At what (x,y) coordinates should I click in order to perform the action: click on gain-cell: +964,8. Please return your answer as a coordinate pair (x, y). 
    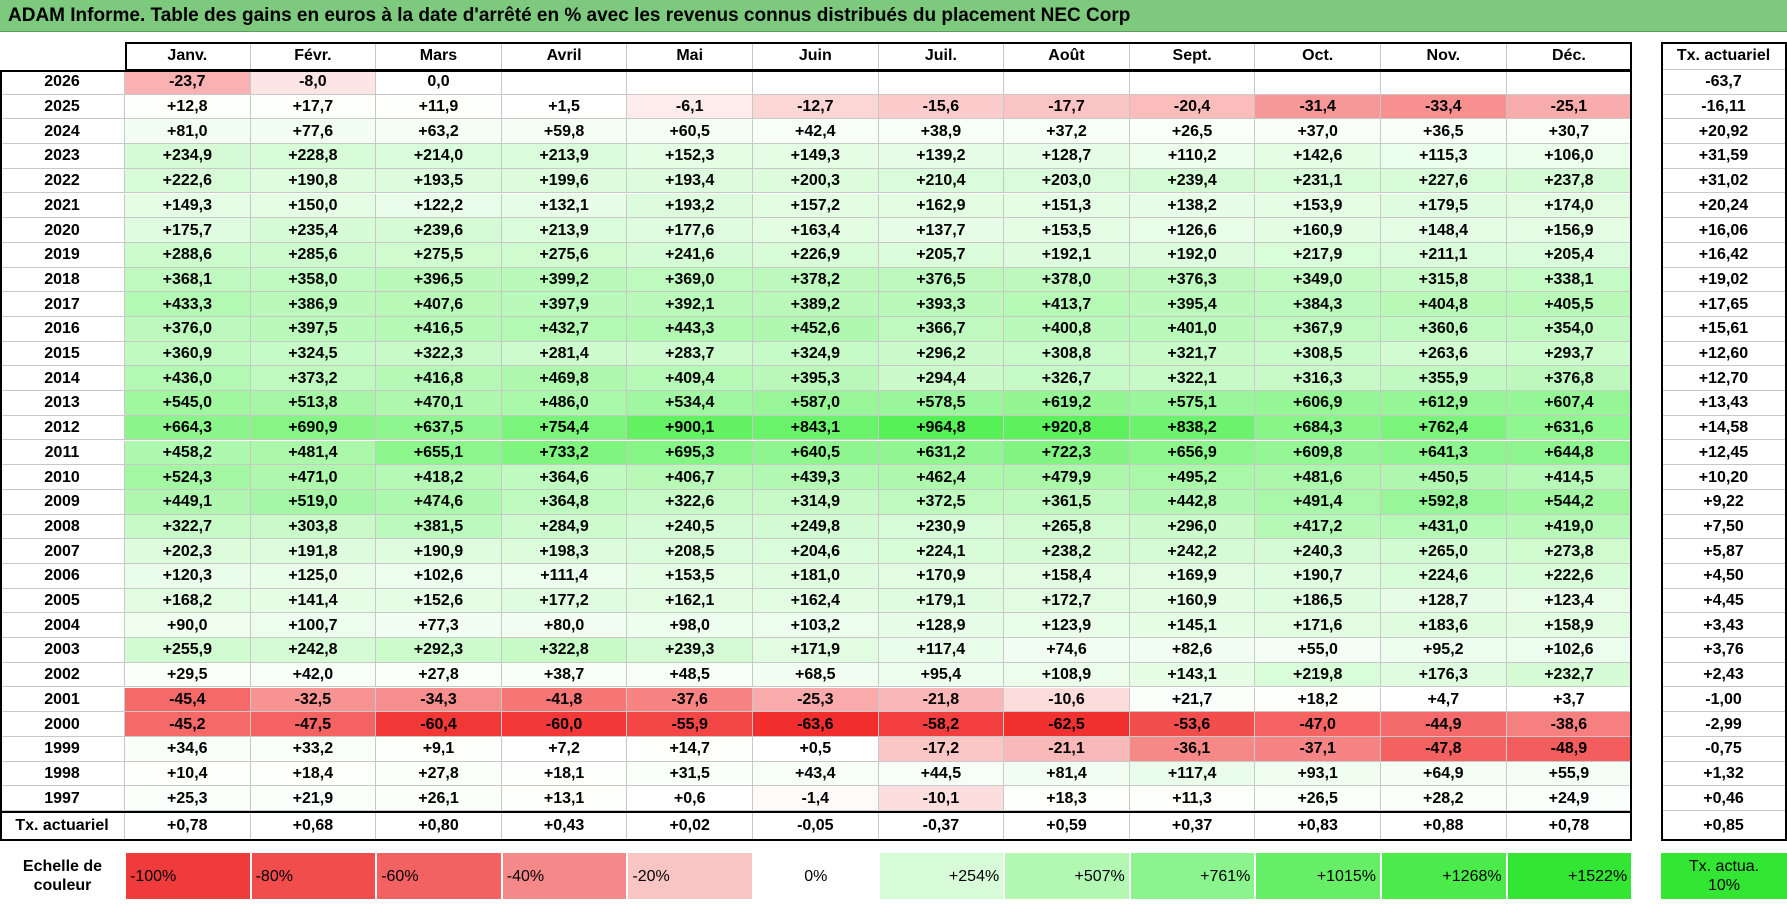
    Looking at the image, I should click on (941, 428).